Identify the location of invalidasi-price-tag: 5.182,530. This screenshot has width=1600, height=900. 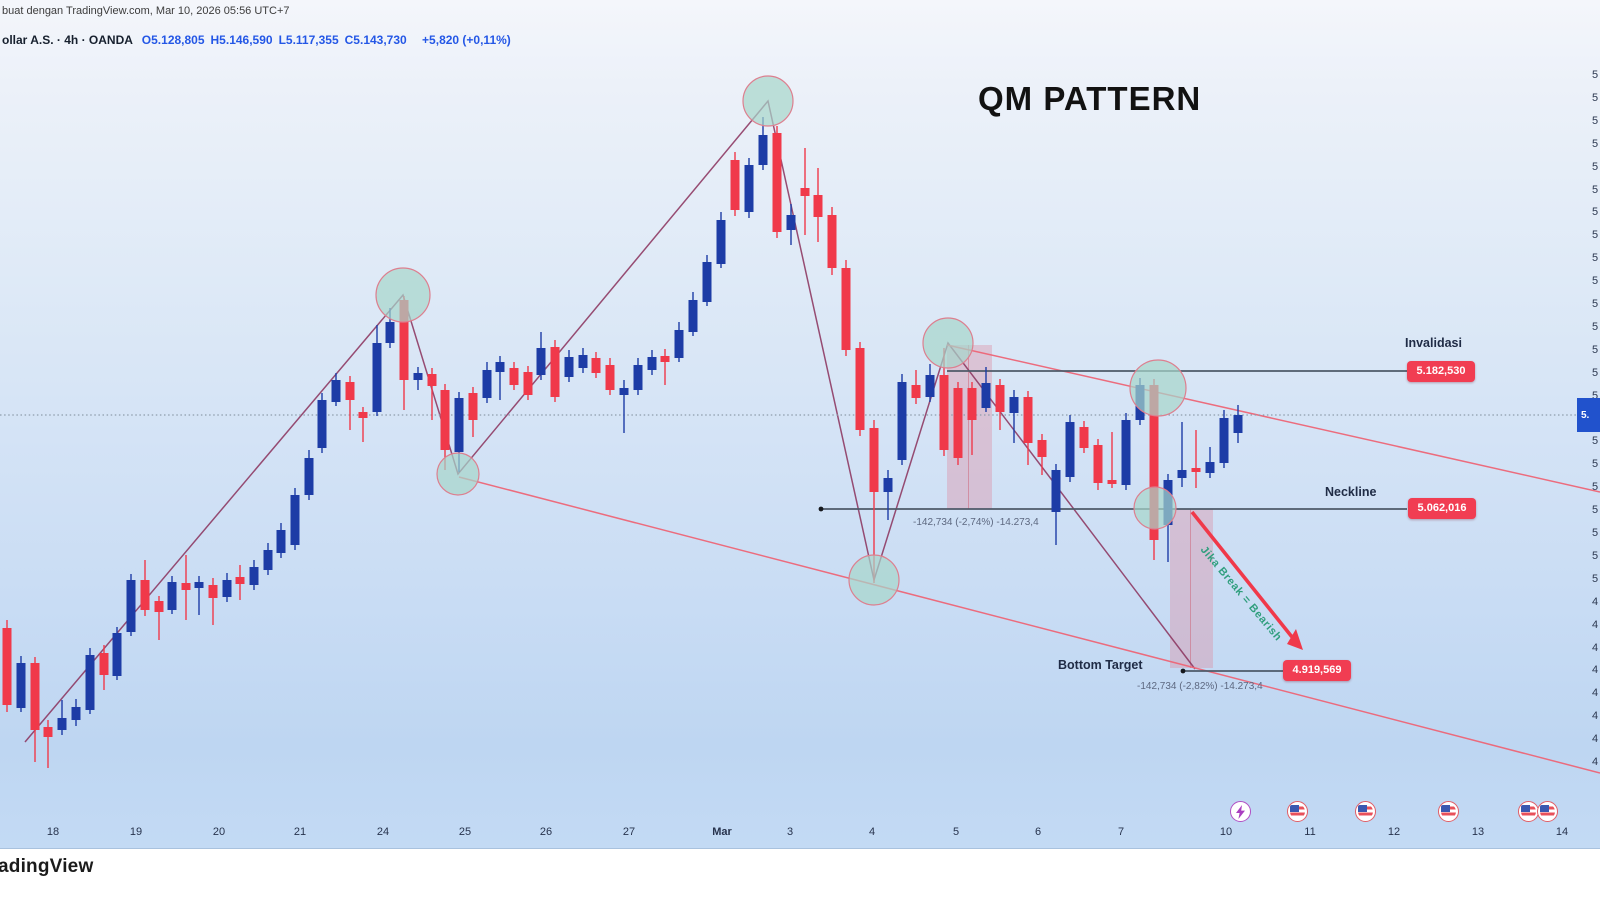
(1441, 371).